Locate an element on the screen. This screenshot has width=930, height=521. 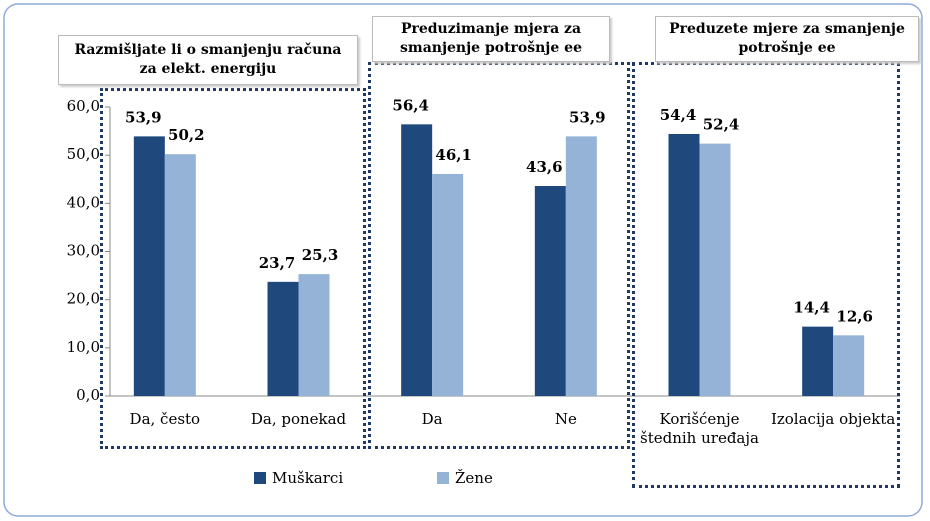
data-label: 25,3 is located at coordinates (320, 255).